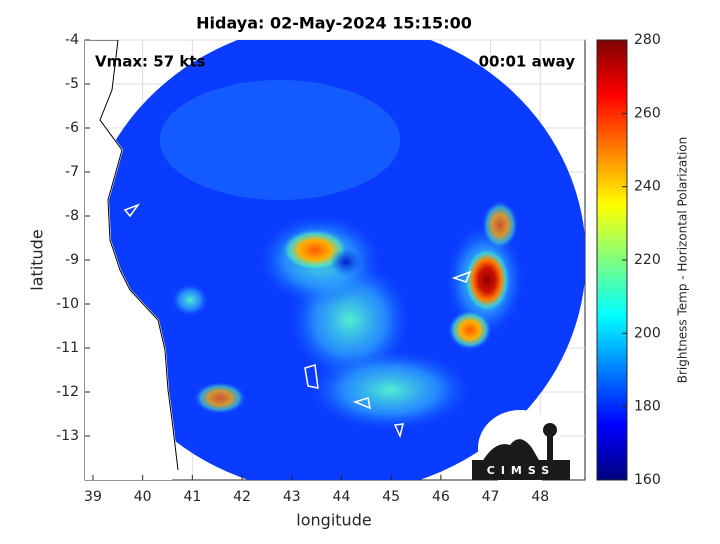 This screenshot has height=544, width=720. I want to click on y-tick-label: -7, so click(72, 172).